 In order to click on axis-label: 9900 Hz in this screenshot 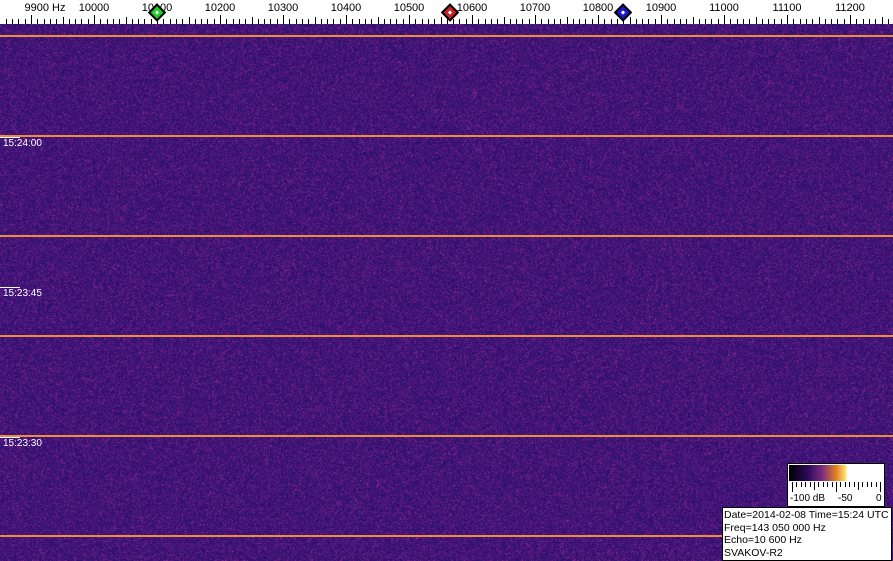, I will do `click(45, 8)`.